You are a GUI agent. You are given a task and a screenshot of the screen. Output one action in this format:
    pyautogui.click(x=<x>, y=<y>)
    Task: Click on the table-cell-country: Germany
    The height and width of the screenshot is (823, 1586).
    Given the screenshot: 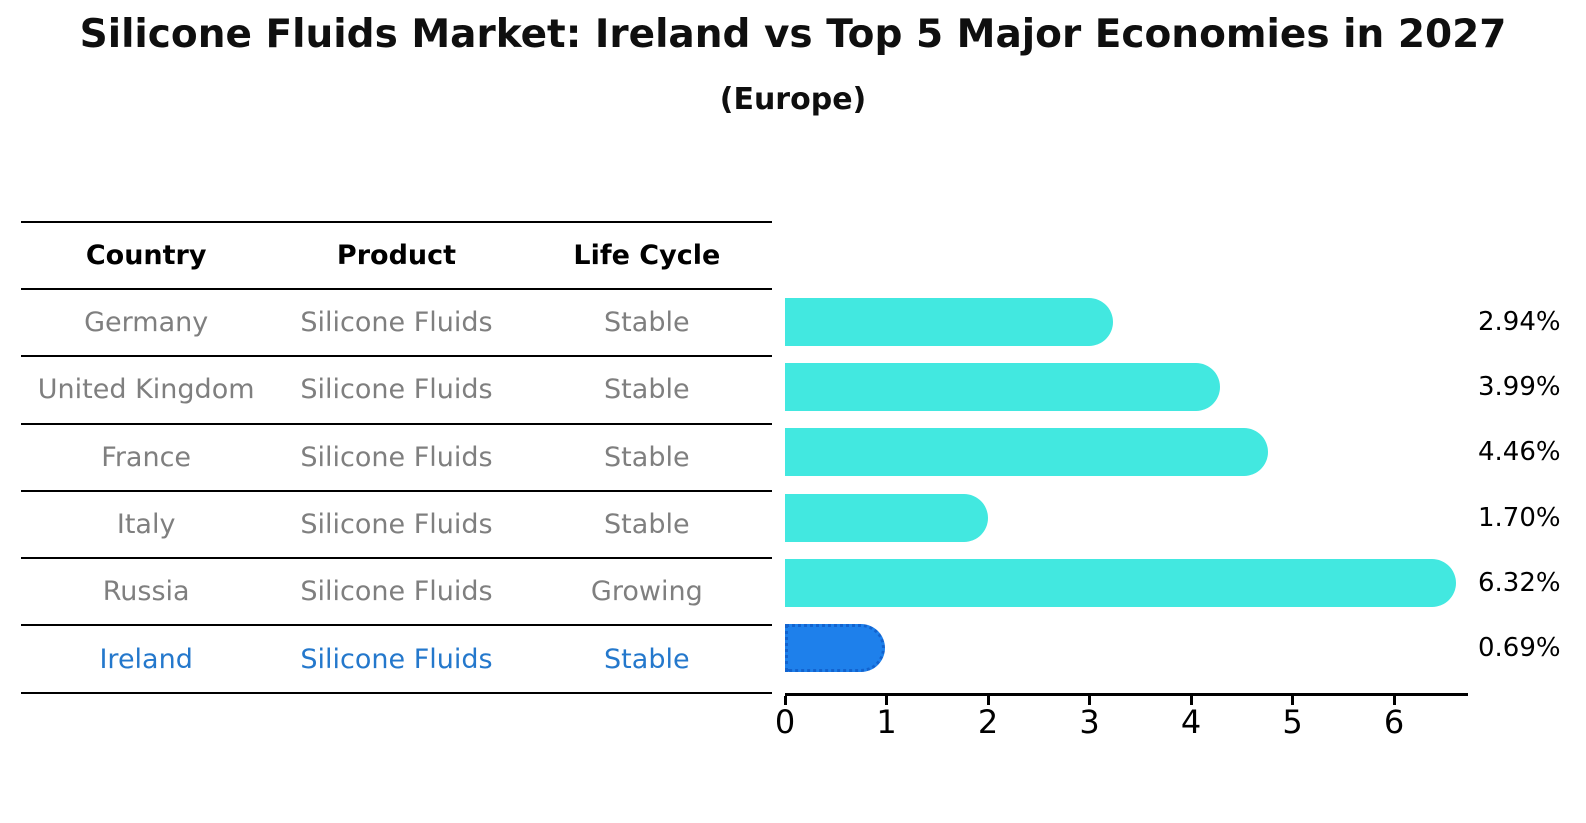 What is the action you would take?
    pyautogui.click(x=146, y=323)
    